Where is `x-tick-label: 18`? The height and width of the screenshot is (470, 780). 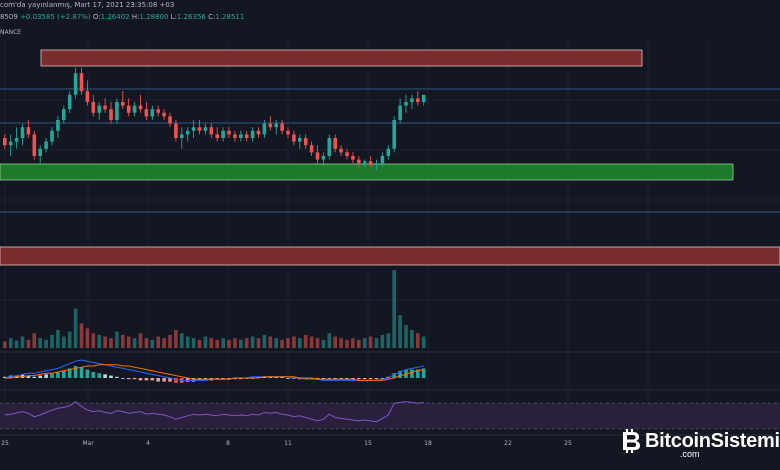 x-tick-label: 18 is located at coordinates (428, 443).